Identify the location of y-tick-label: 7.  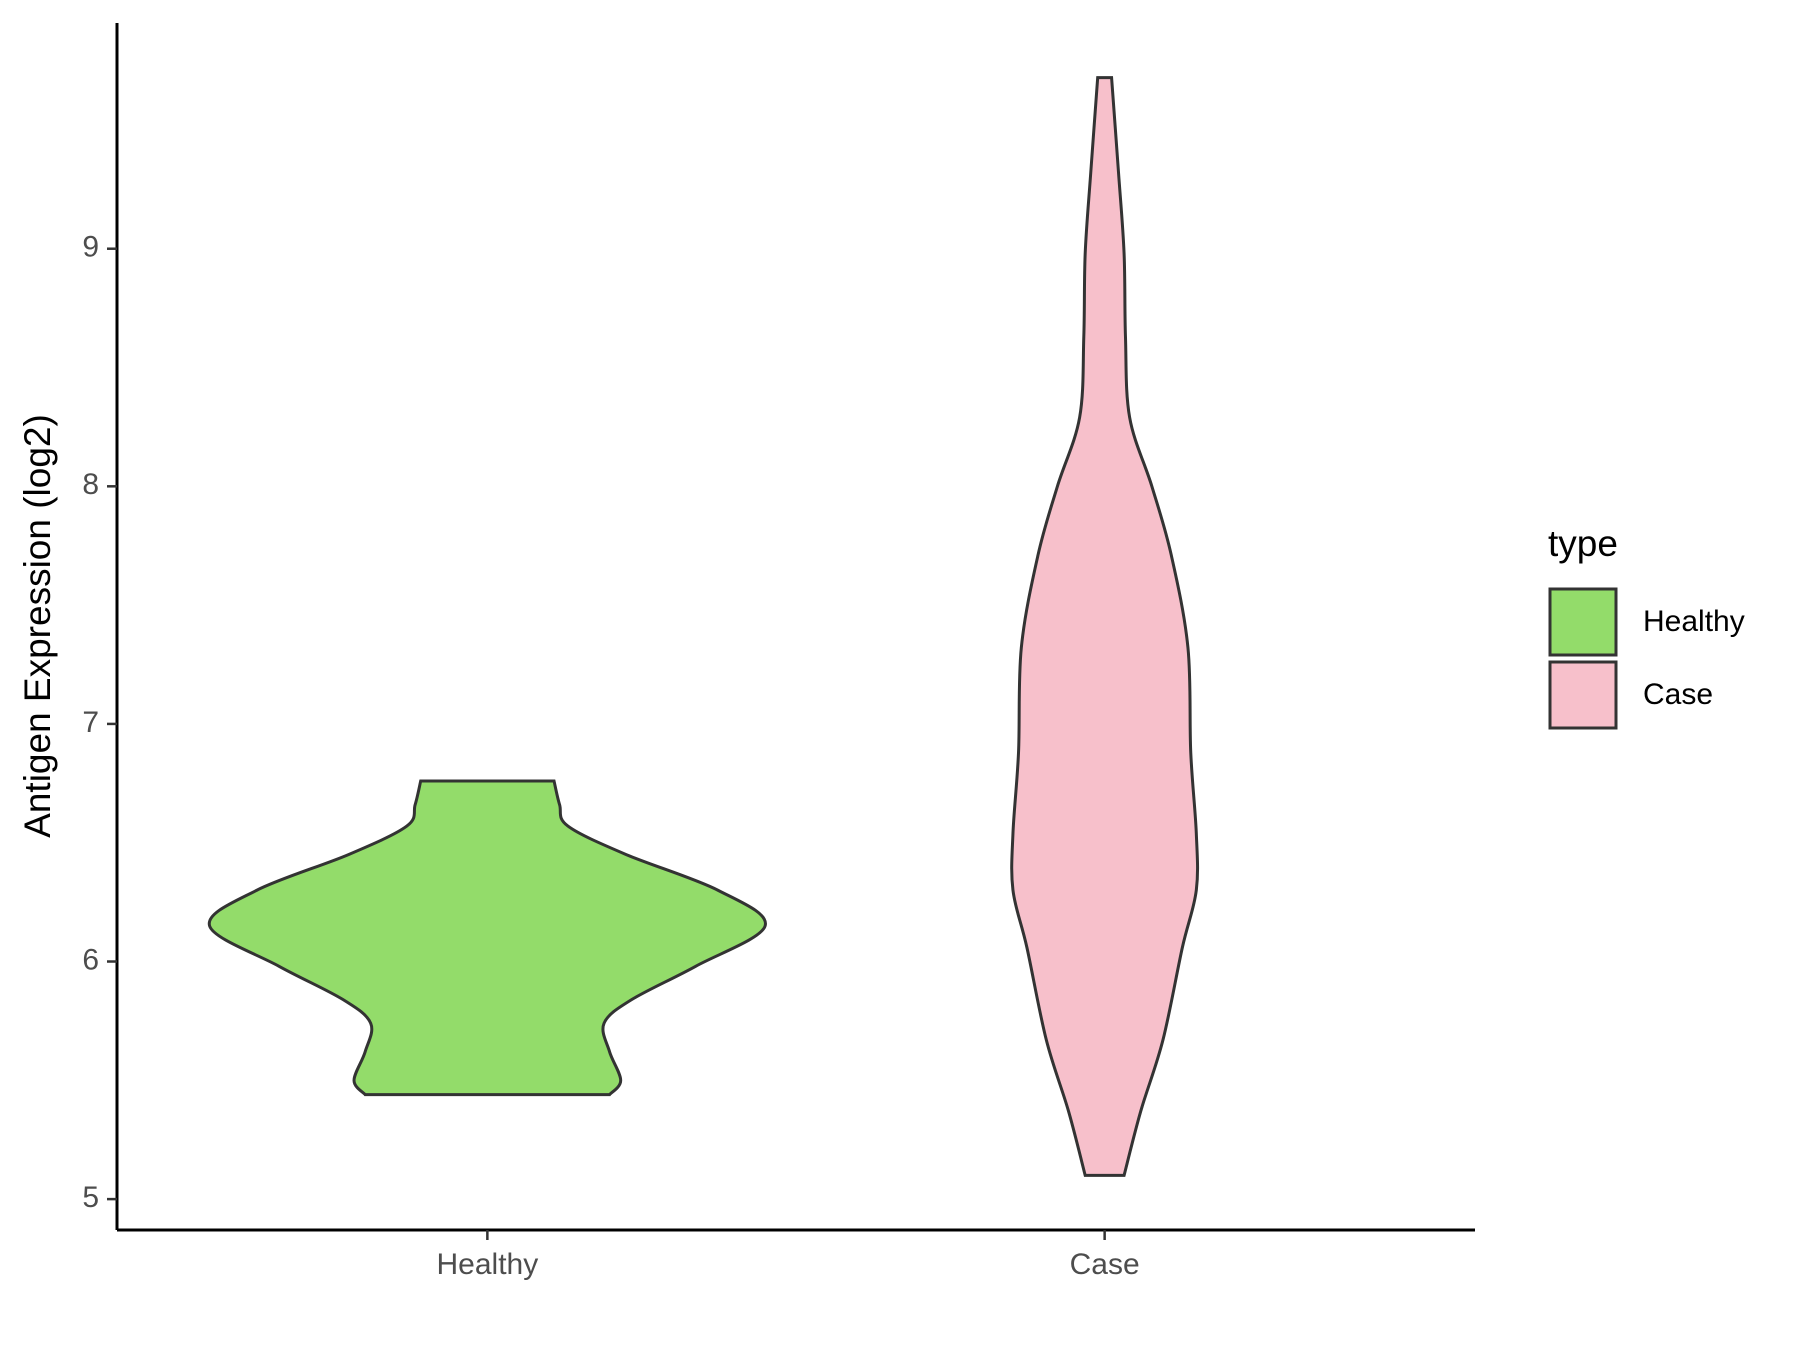
(90, 722).